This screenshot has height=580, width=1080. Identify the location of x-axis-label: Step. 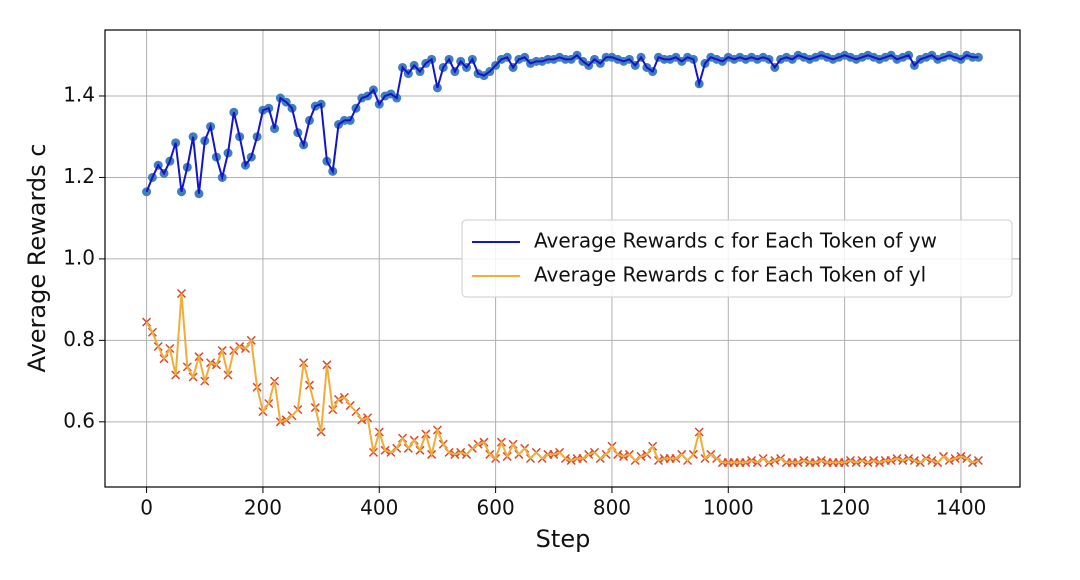
(563, 539).